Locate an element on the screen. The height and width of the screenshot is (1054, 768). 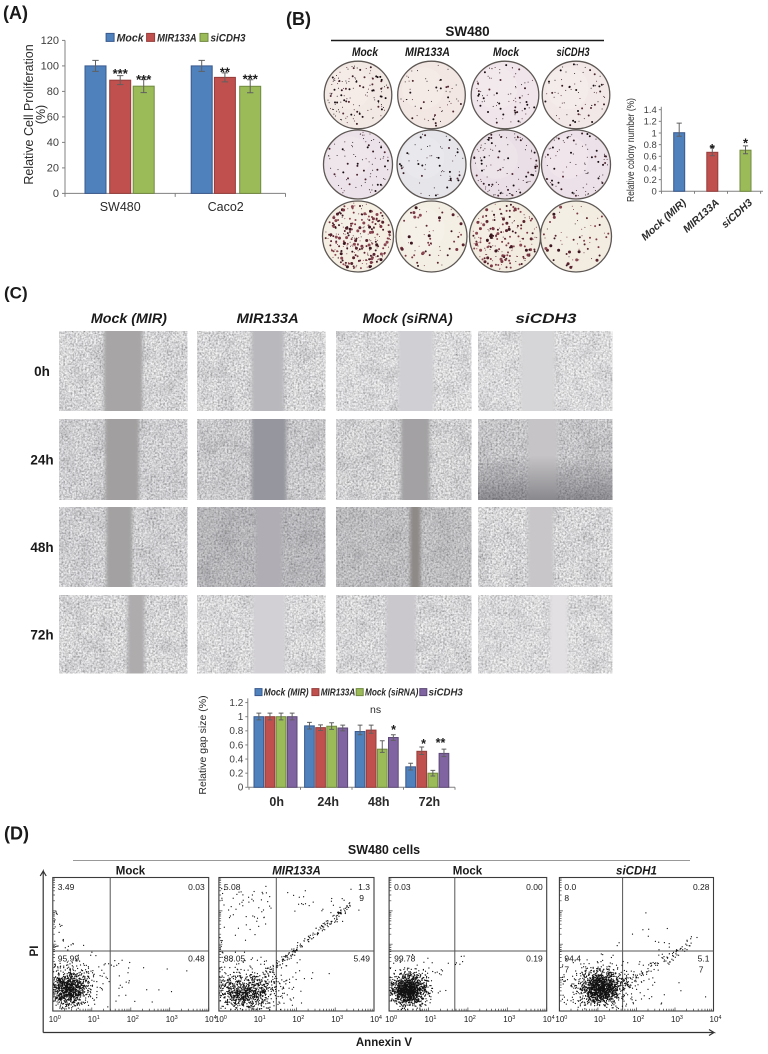
svg-text: 5.1 is located at coordinates (704, 959).